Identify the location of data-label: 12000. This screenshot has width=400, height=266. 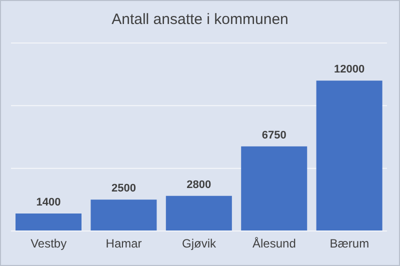
(349, 70).